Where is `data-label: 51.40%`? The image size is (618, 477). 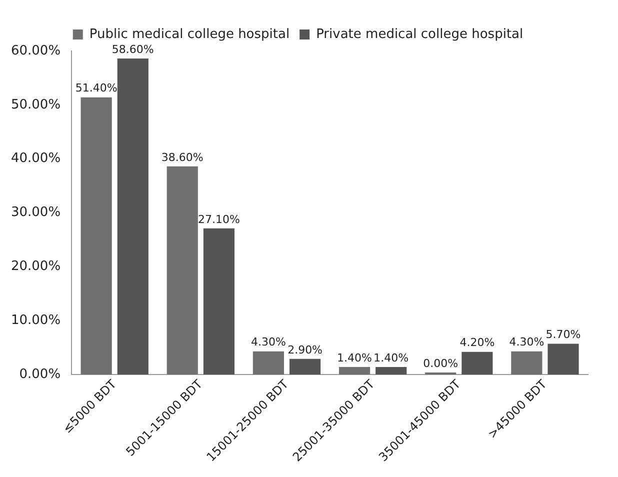 data-label: 51.40% is located at coordinates (96, 88).